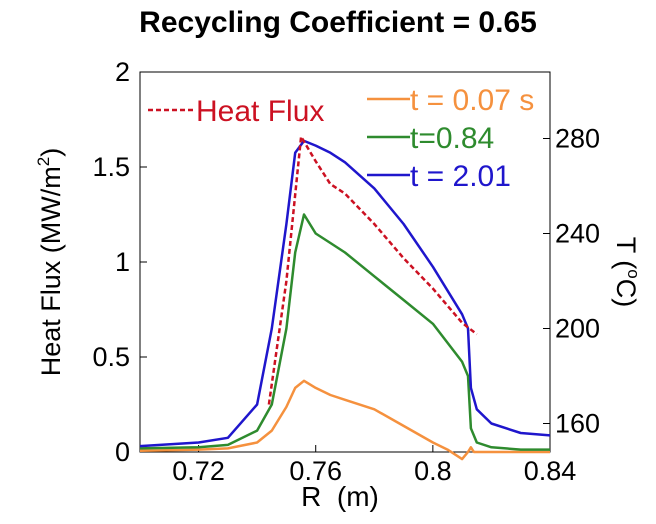  What do you see at coordinates (122, 72) in the screenshot?
I see `y-tick-label: 2` at bounding box center [122, 72].